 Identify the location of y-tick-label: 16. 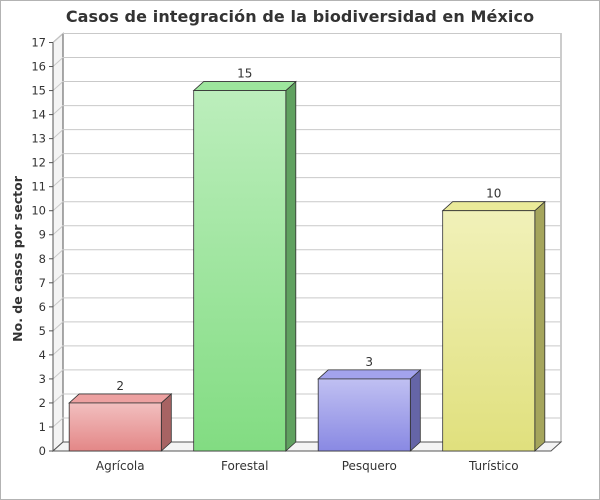
(38, 67).